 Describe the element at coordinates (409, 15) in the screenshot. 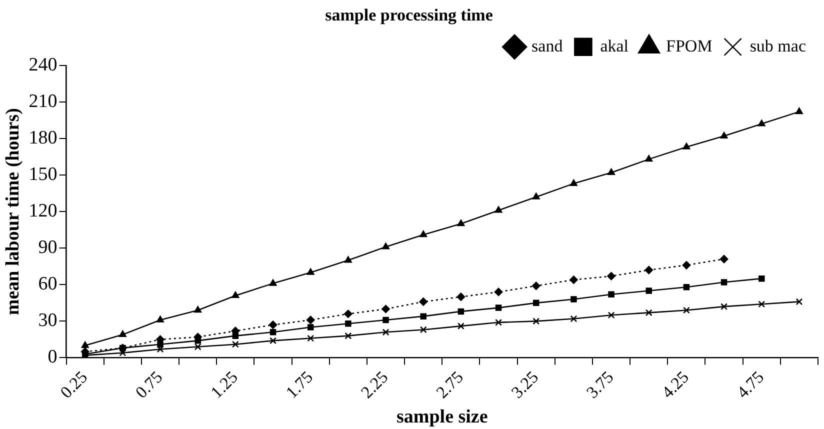

I see `chart-title: sample processing time` at that location.